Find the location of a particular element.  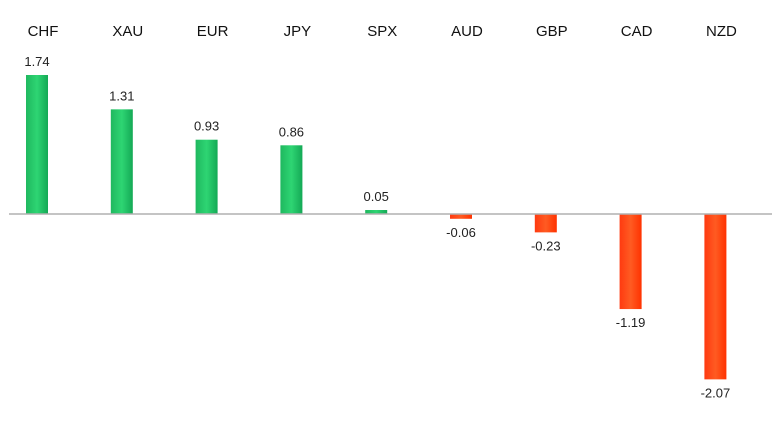

value-label-xau: 1.31 is located at coordinates (121, 95).